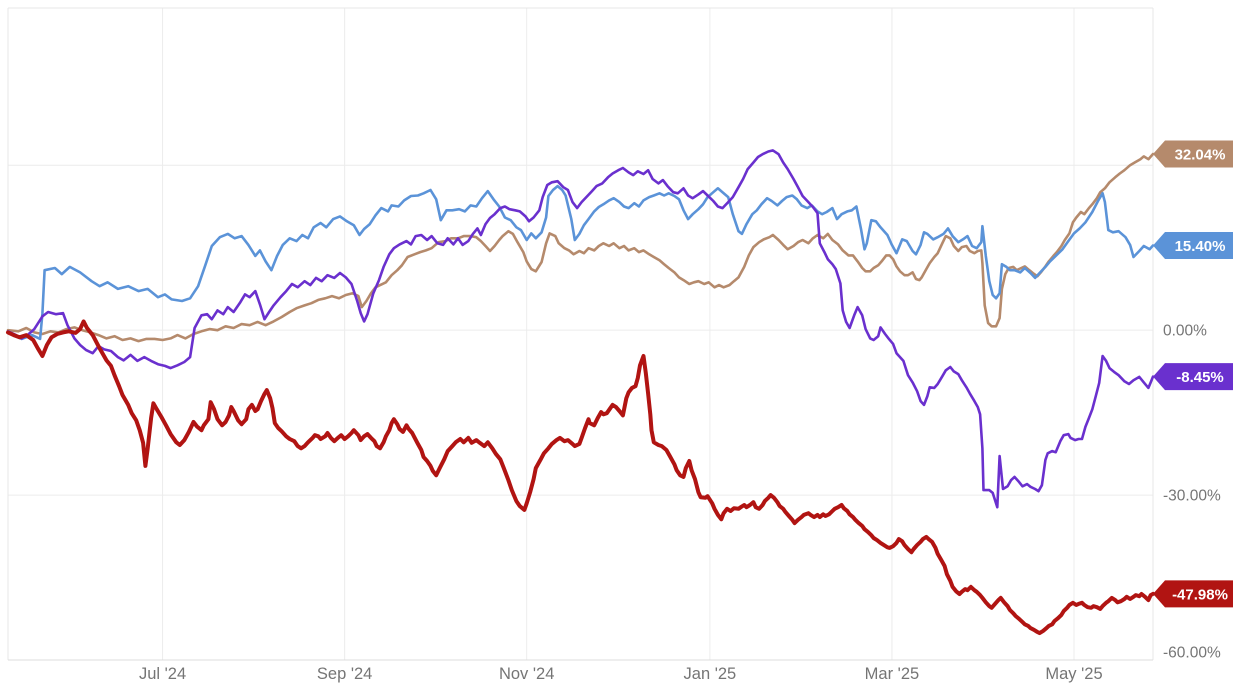 This screenshot has width=1249, height=690. What do you see at coordinates (710, 674) in the screenshot?
I see `x-tick-label: Jan '25` at bounding box center [710, 674].